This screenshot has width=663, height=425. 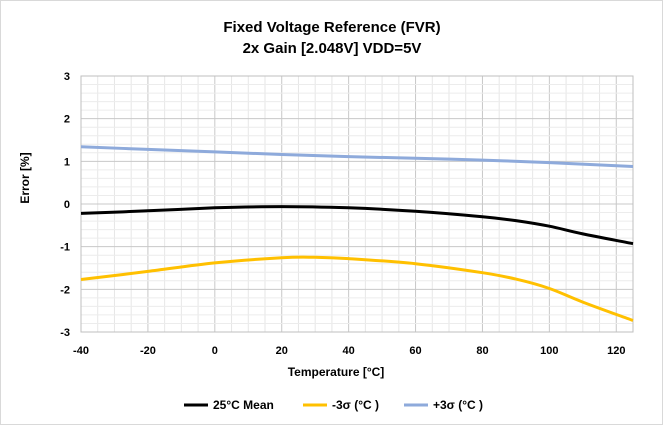 I want to click on chart-title-line-2: 2x Gain [2.048V] VDD=5V, so click(x=332, y=48).